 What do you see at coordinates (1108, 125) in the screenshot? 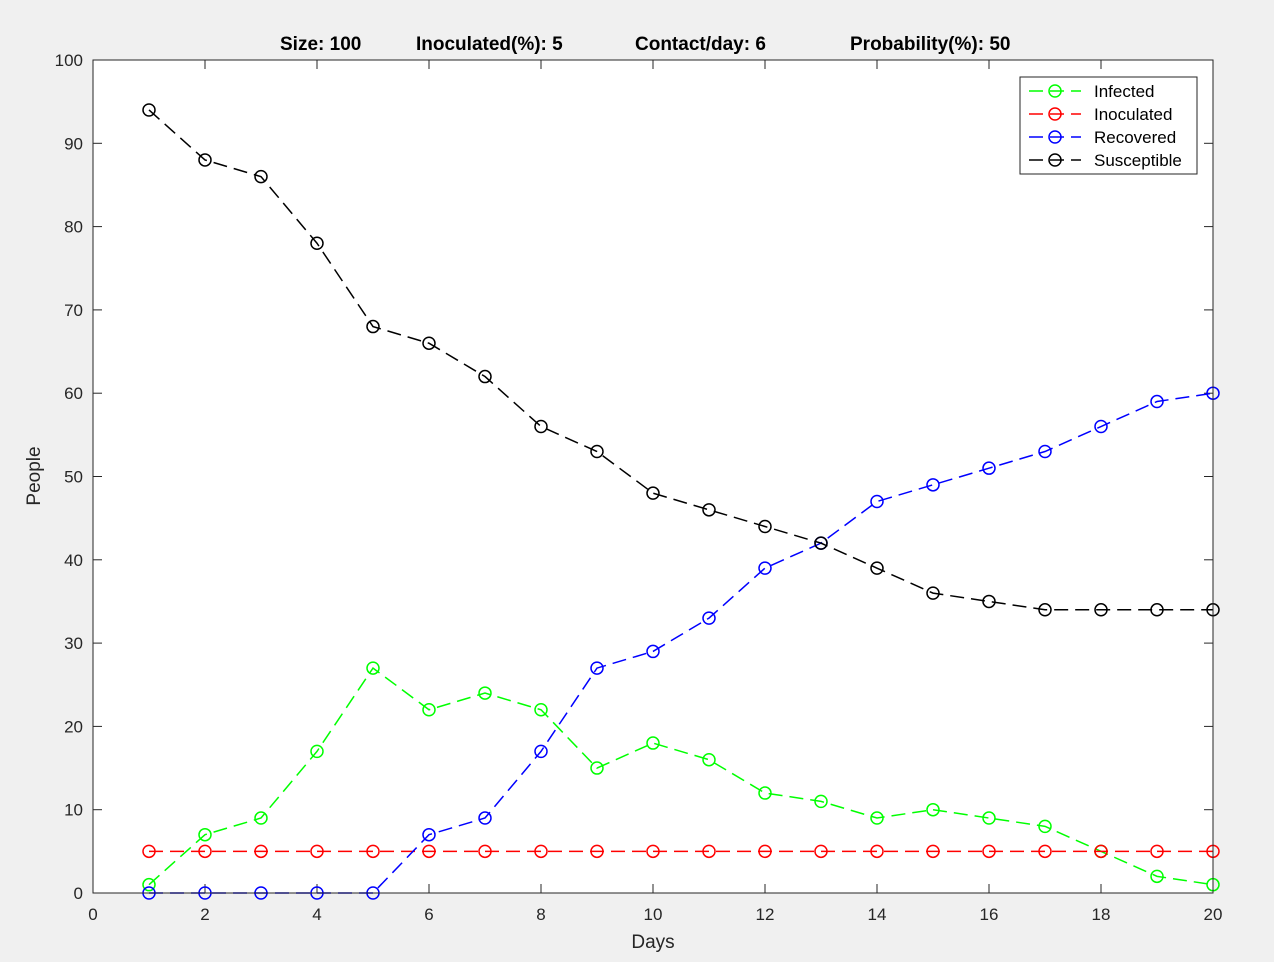
I see `legend: Infected Inoculated Recovered Susceptible` at bounding box center [1108, 125].